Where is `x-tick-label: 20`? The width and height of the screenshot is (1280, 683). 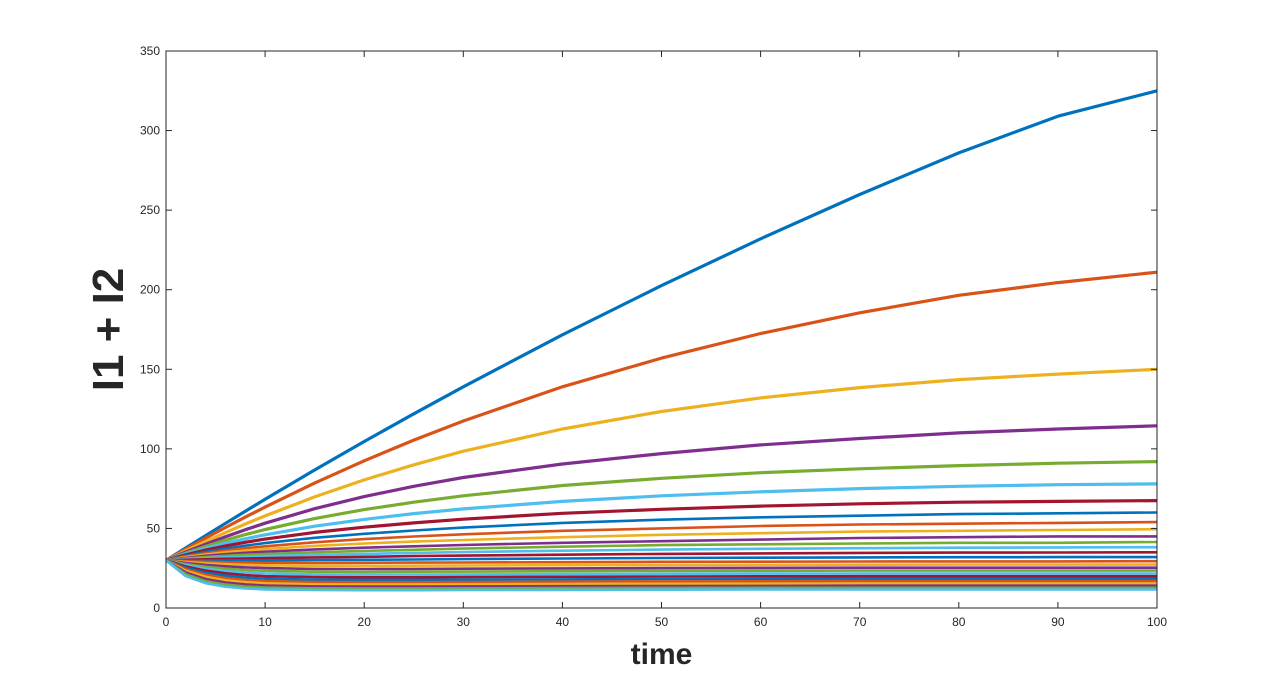
x-tick-label: 20 is located at coordinates (365, 622).